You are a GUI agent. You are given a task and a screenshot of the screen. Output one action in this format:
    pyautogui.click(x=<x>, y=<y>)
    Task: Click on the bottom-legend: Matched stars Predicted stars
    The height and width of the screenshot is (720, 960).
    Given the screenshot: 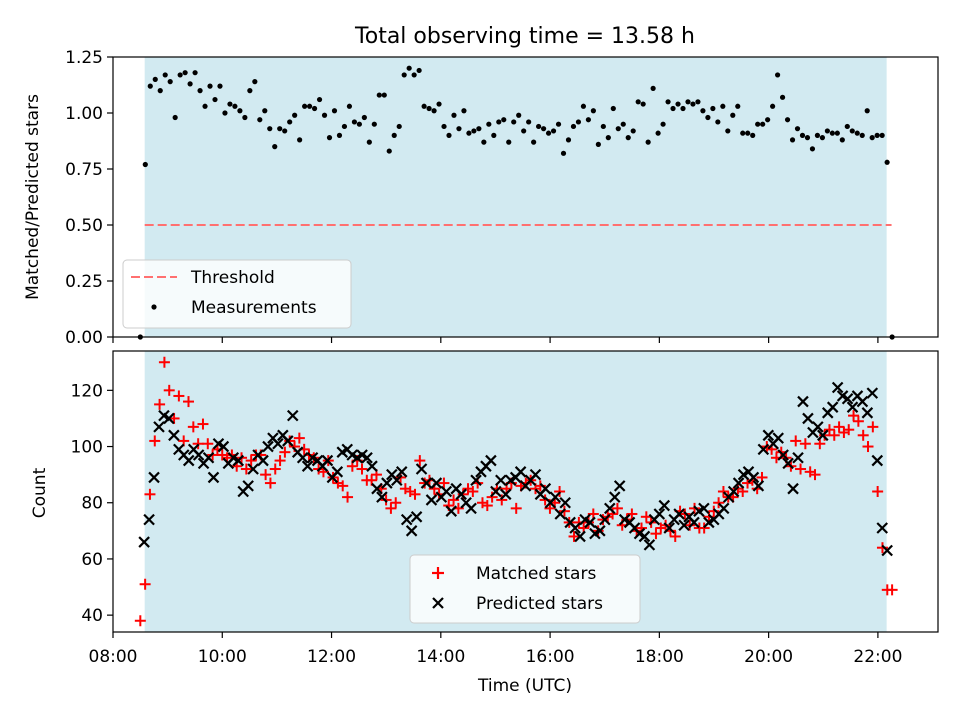 What is the action you would take?
    pyautogui.click(x=525, y=589)
    